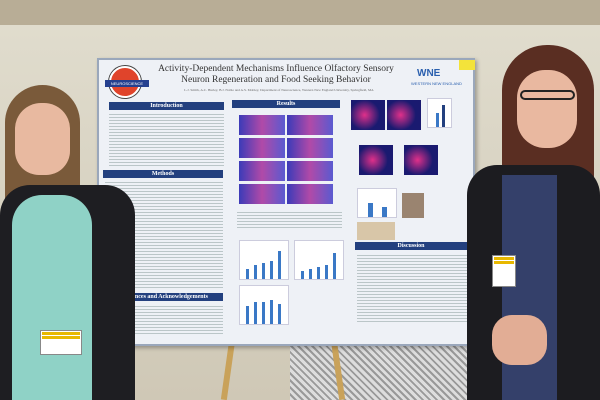  Describe the element at coordinates (436, 83) in the screenshot. I see `wne-name: WESTERN NEW ENGLAND` at that location.